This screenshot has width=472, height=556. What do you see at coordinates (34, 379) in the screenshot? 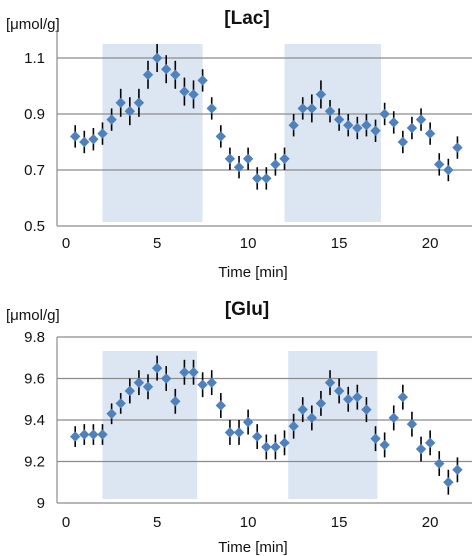
I see `glu-y-tick-label: 9.6` at bounding box center [34, 379].